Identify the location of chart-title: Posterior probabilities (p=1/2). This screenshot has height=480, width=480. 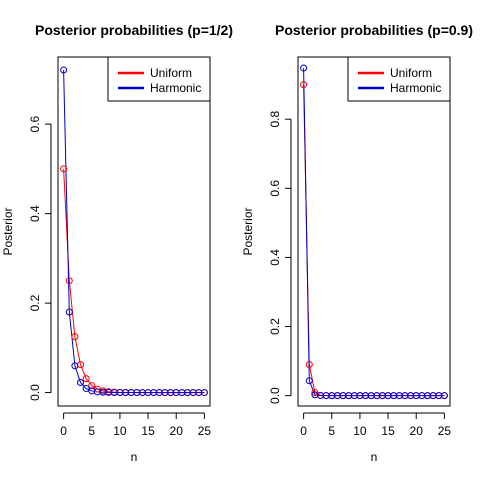
(134, 30).